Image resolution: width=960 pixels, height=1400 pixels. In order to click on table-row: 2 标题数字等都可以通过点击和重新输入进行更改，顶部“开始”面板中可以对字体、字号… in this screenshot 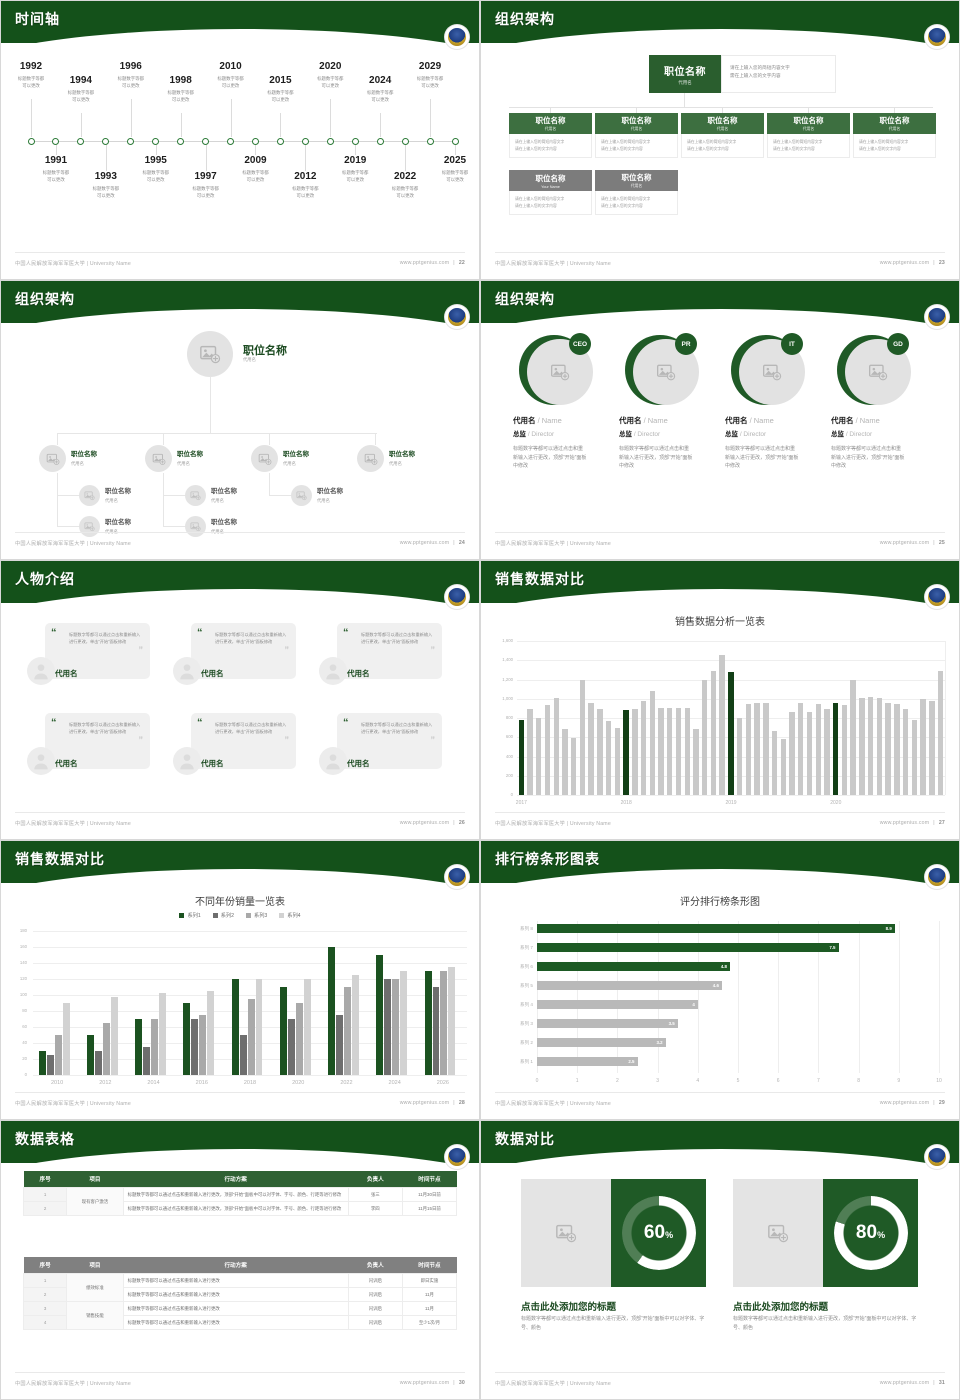, I will do `click(240, 1208)`.